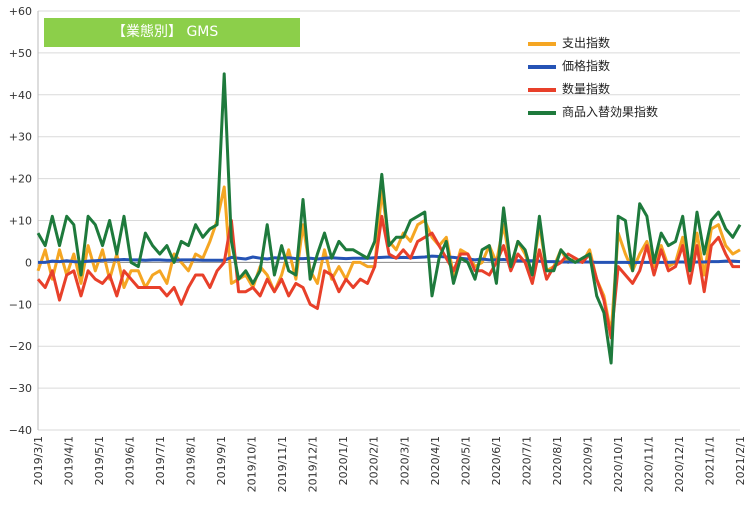 This screenshot has width=745, height=510. What do you see at coordinates (99, 460) in the screenshot?
I see `x-tick-label: 2019/5/1` at bounding box center [99, 460].